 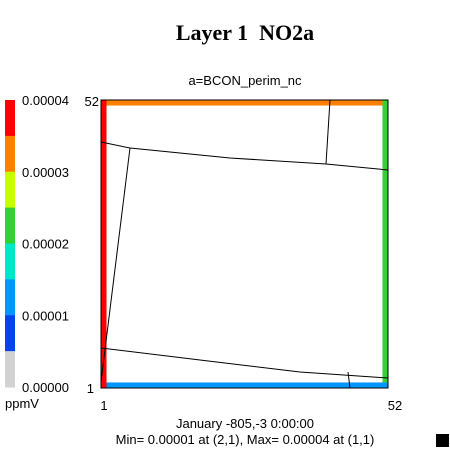 I want to click on boundary-line-upper, so click(x=244, y=156).